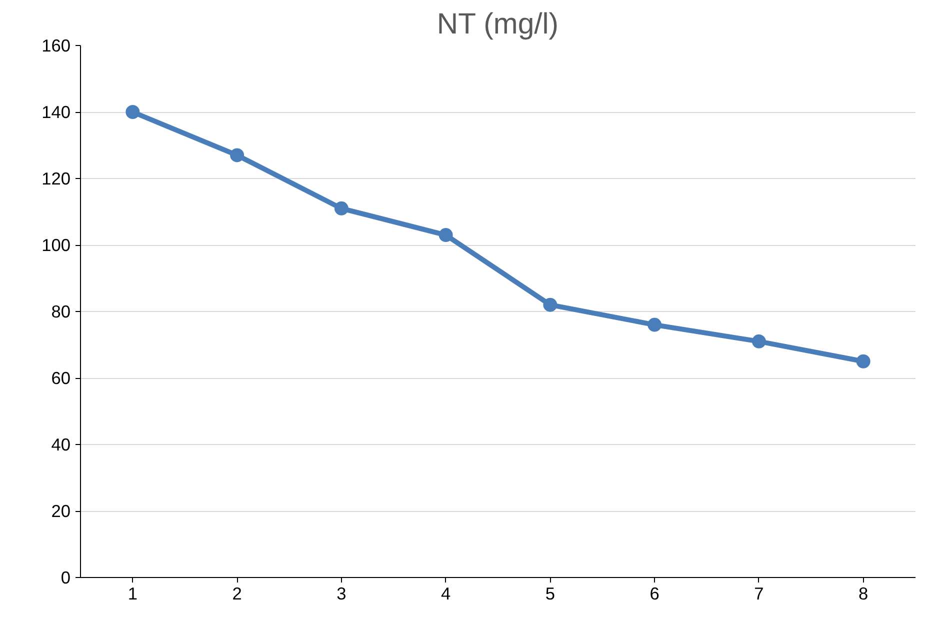  Describe the element at coordinates (56, 178) in the screenshot. I see `y-tick-label: 120` at that location.